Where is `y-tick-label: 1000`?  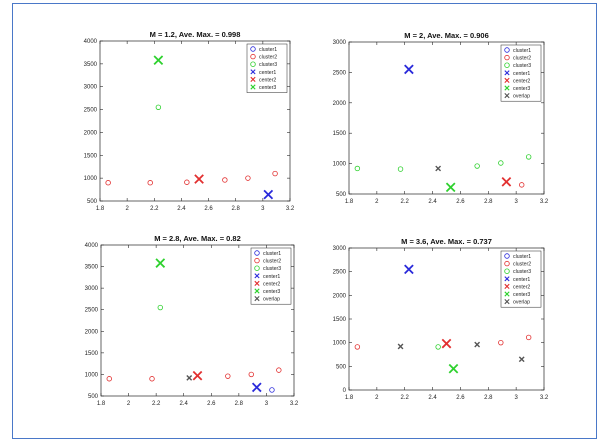 y-tick-label: 1000 is located at coordinates (340, 165).